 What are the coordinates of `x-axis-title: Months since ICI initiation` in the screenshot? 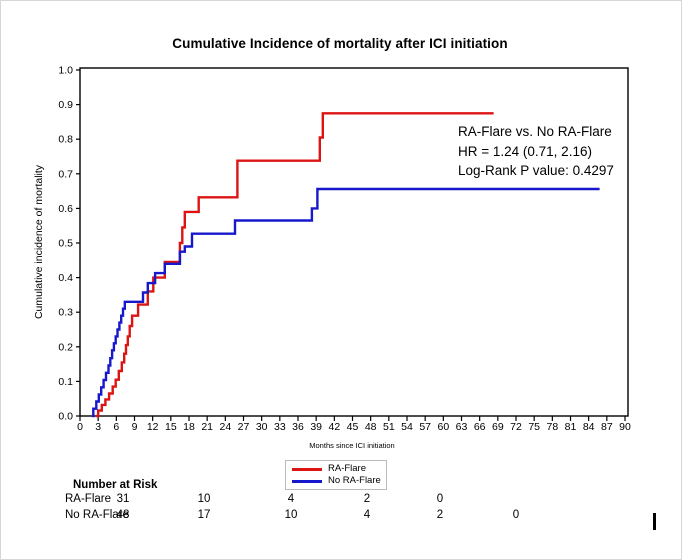 It's located at (351, 445).